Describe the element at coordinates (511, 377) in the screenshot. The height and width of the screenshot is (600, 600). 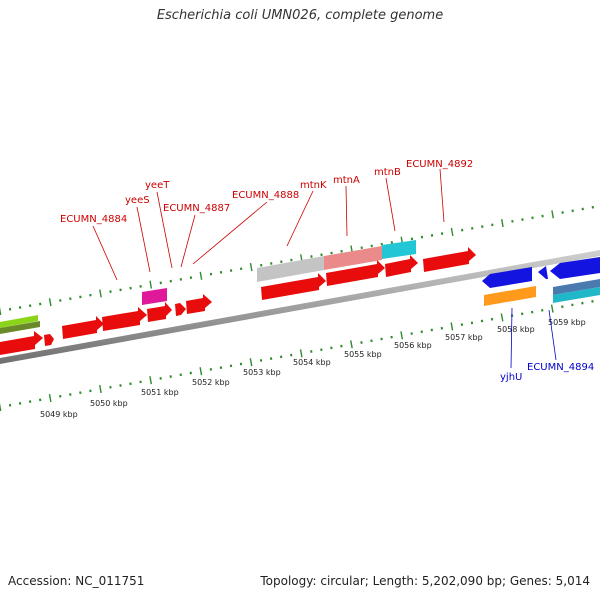
I see `gene-label: yjhU` at that location.